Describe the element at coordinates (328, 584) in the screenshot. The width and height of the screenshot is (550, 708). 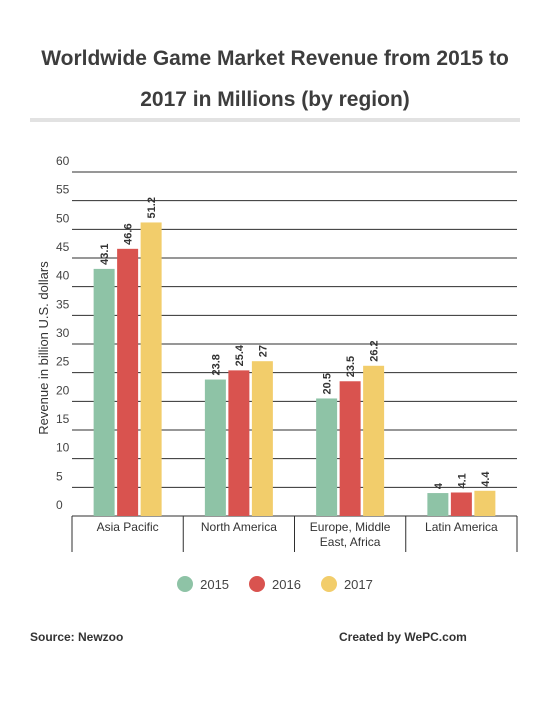
I see `legend-swatch-2017` at that location.